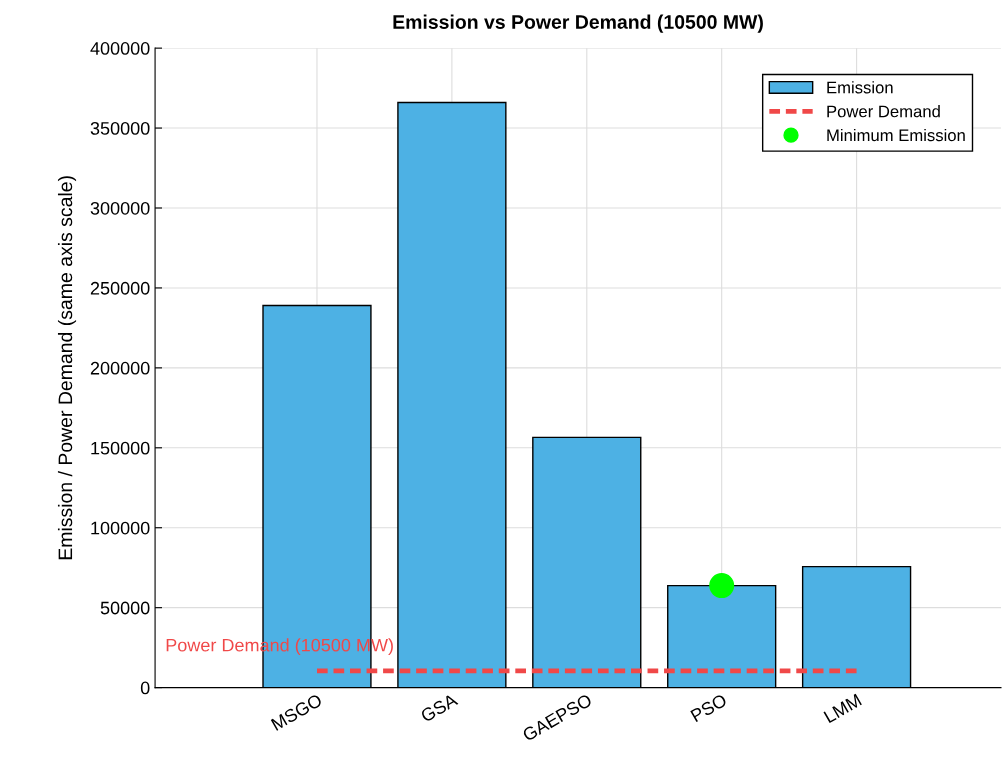 The width and height of the screenshot is (1007, 764). Describe the element at coordinates (120, 48) in the screenshot. I see `y-tick-label: 400000` at that location.